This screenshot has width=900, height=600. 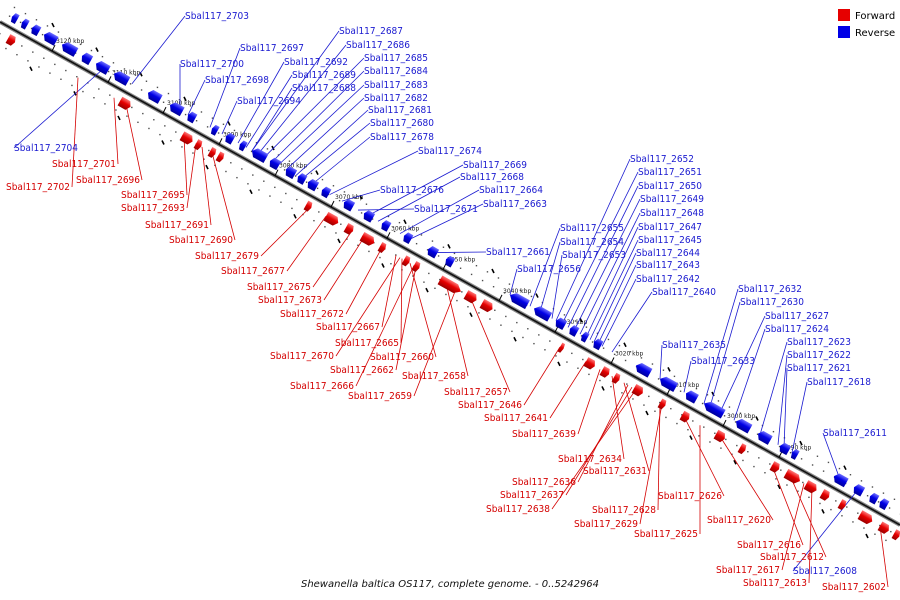 I want to click on gene-label: Sbal117_2700, so click(x=212, y=64).